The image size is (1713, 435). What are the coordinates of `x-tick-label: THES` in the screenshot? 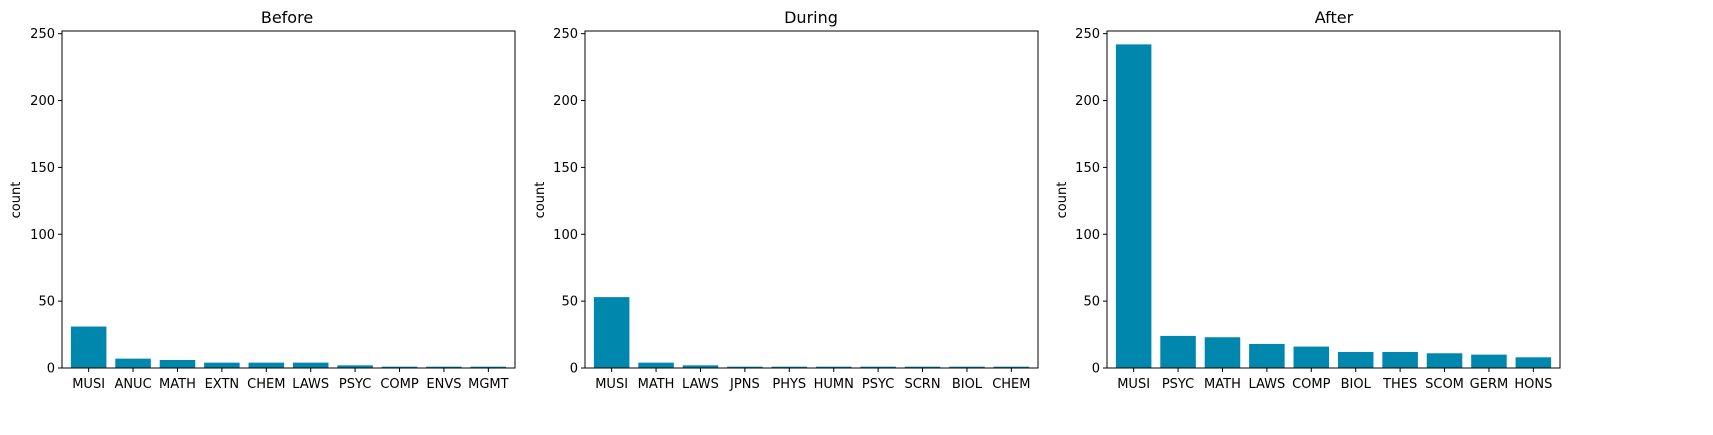 It's located at (1399, 384).